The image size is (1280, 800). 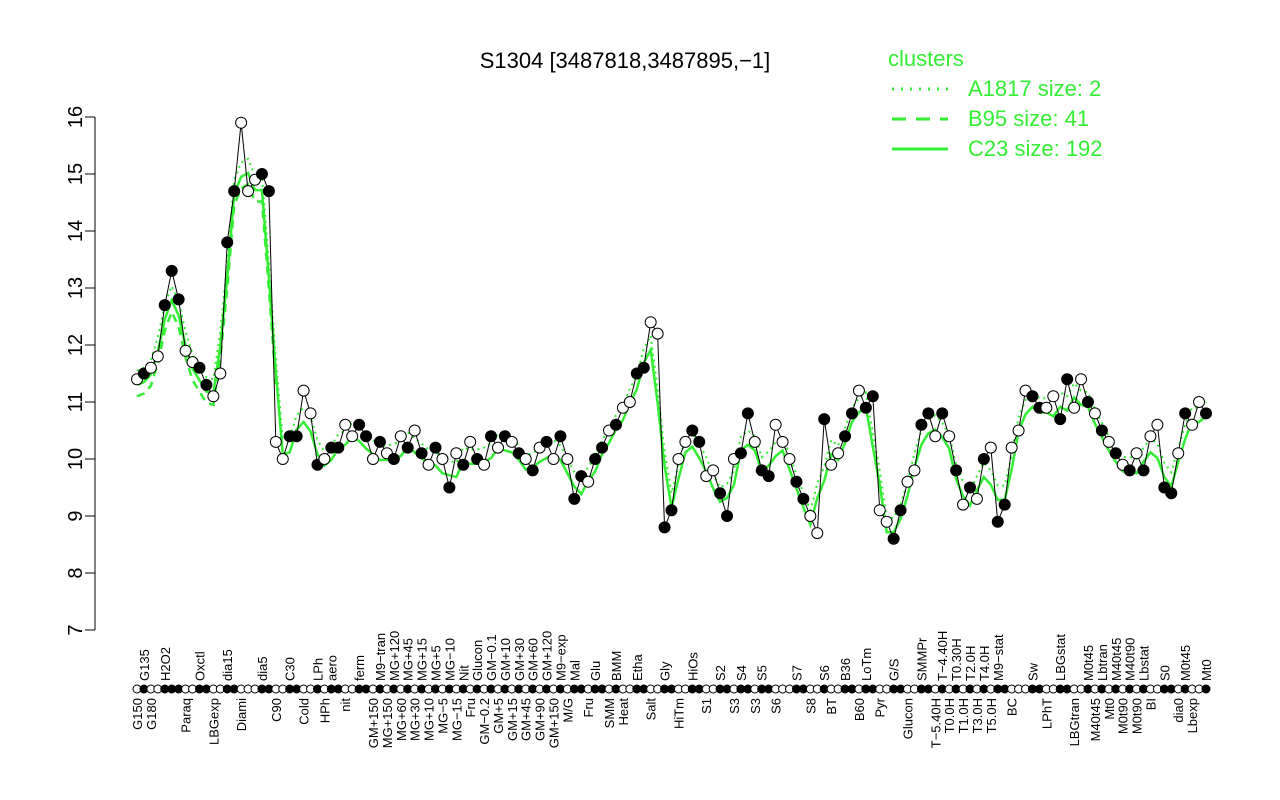 What do you see at coordinates (866, 664) in the screenshot?
I see `x-tick-label: LoTm` at bounding box center [866, 664].